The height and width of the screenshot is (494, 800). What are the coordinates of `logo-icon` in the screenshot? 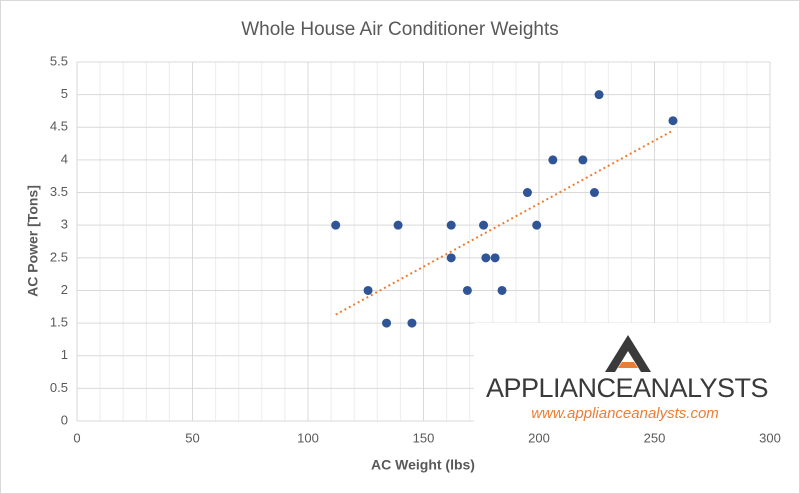 It's located at (628, 353).